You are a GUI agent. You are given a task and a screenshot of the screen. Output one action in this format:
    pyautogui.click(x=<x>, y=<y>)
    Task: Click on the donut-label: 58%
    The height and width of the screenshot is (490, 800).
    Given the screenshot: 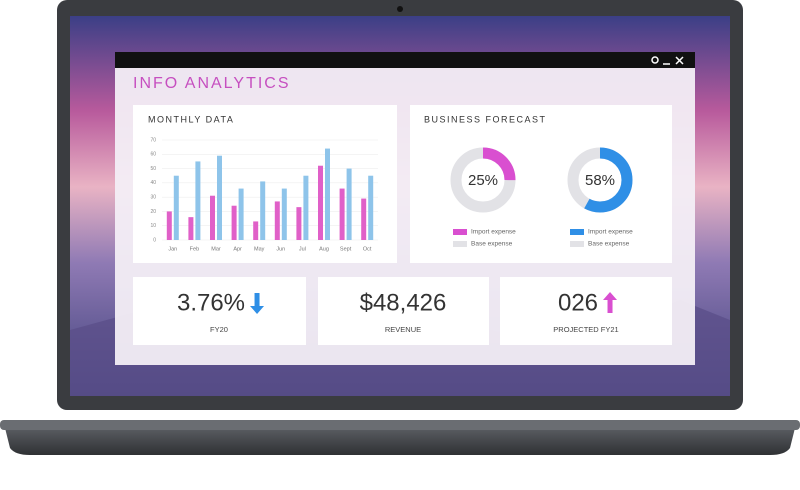 What is the action you would take?
    pyautogui.click(x=600, y=180)
    